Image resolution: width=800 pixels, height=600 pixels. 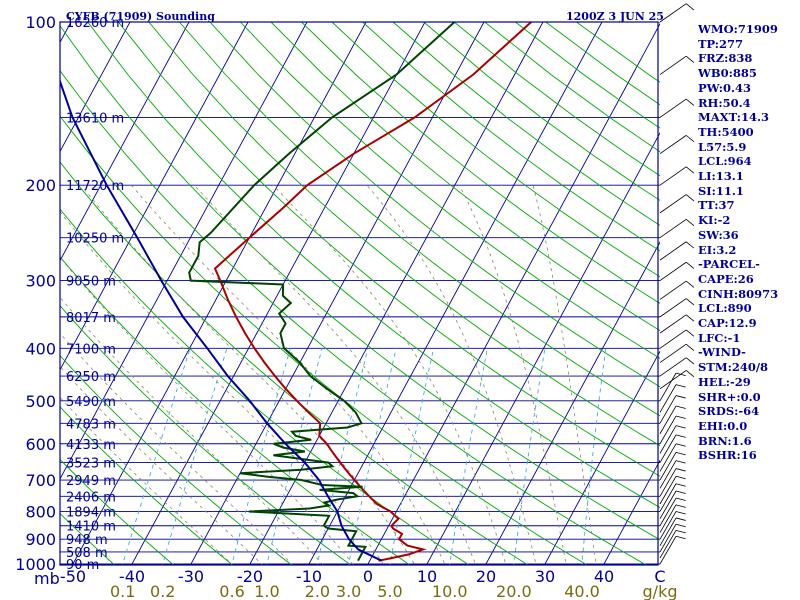 What do you see at coordinates (717, 249) in the screenshot?
I see `index-line: EI:3.2` at bounding box center [717, 249].